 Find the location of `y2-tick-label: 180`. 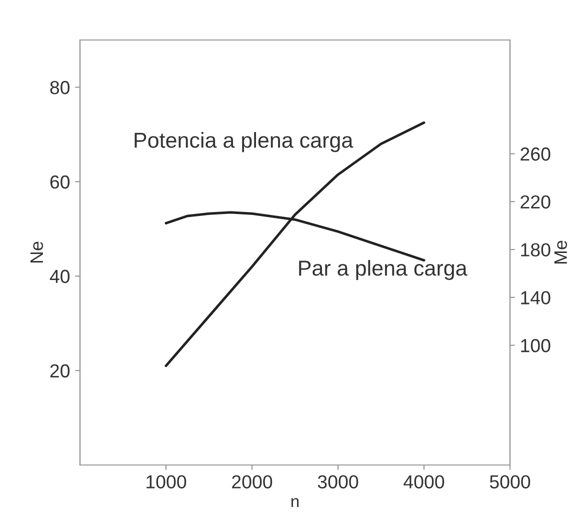

y2-tick-label: 180 is located at coordinates (535, 249).